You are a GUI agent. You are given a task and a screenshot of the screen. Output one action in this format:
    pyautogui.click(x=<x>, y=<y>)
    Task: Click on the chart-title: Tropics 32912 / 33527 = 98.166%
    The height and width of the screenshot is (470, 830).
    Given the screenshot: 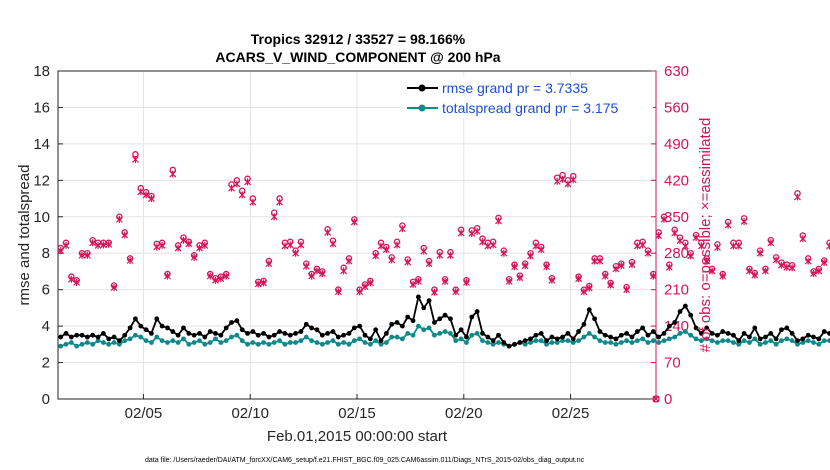 What is the action you would take?
    pyautogui.click(x=358, y=39)
    